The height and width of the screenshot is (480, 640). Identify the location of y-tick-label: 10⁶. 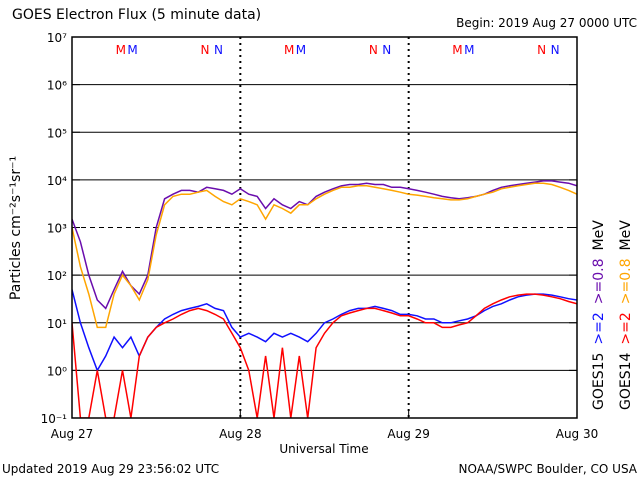
(57, 86).